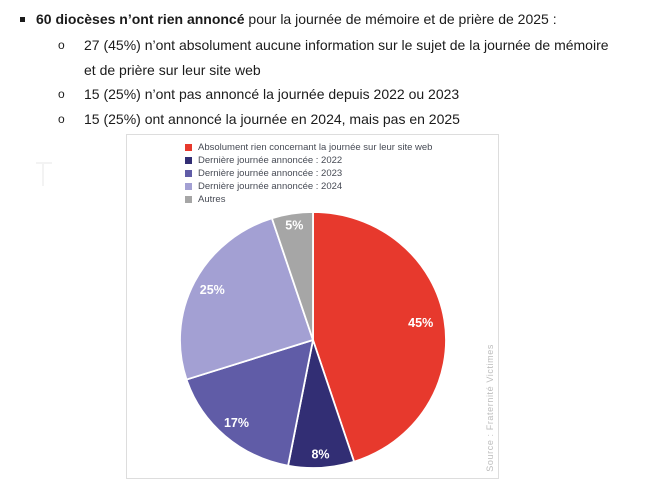 Image resolution: width=656 pixels, height=496 pixels. I want to click on legend-item: Autres, so click(308, 199).